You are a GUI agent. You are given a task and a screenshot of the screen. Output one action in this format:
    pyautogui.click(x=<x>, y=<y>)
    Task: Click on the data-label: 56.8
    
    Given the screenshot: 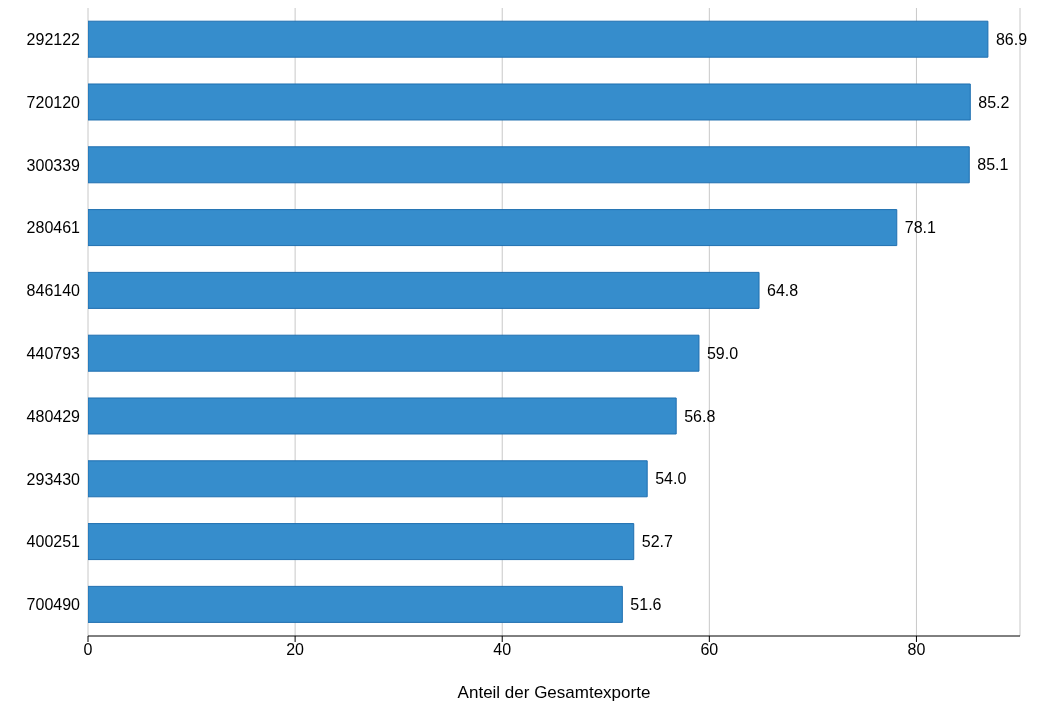 What is the action you would take?
    pyautogui.click(x=700, y=416)
    